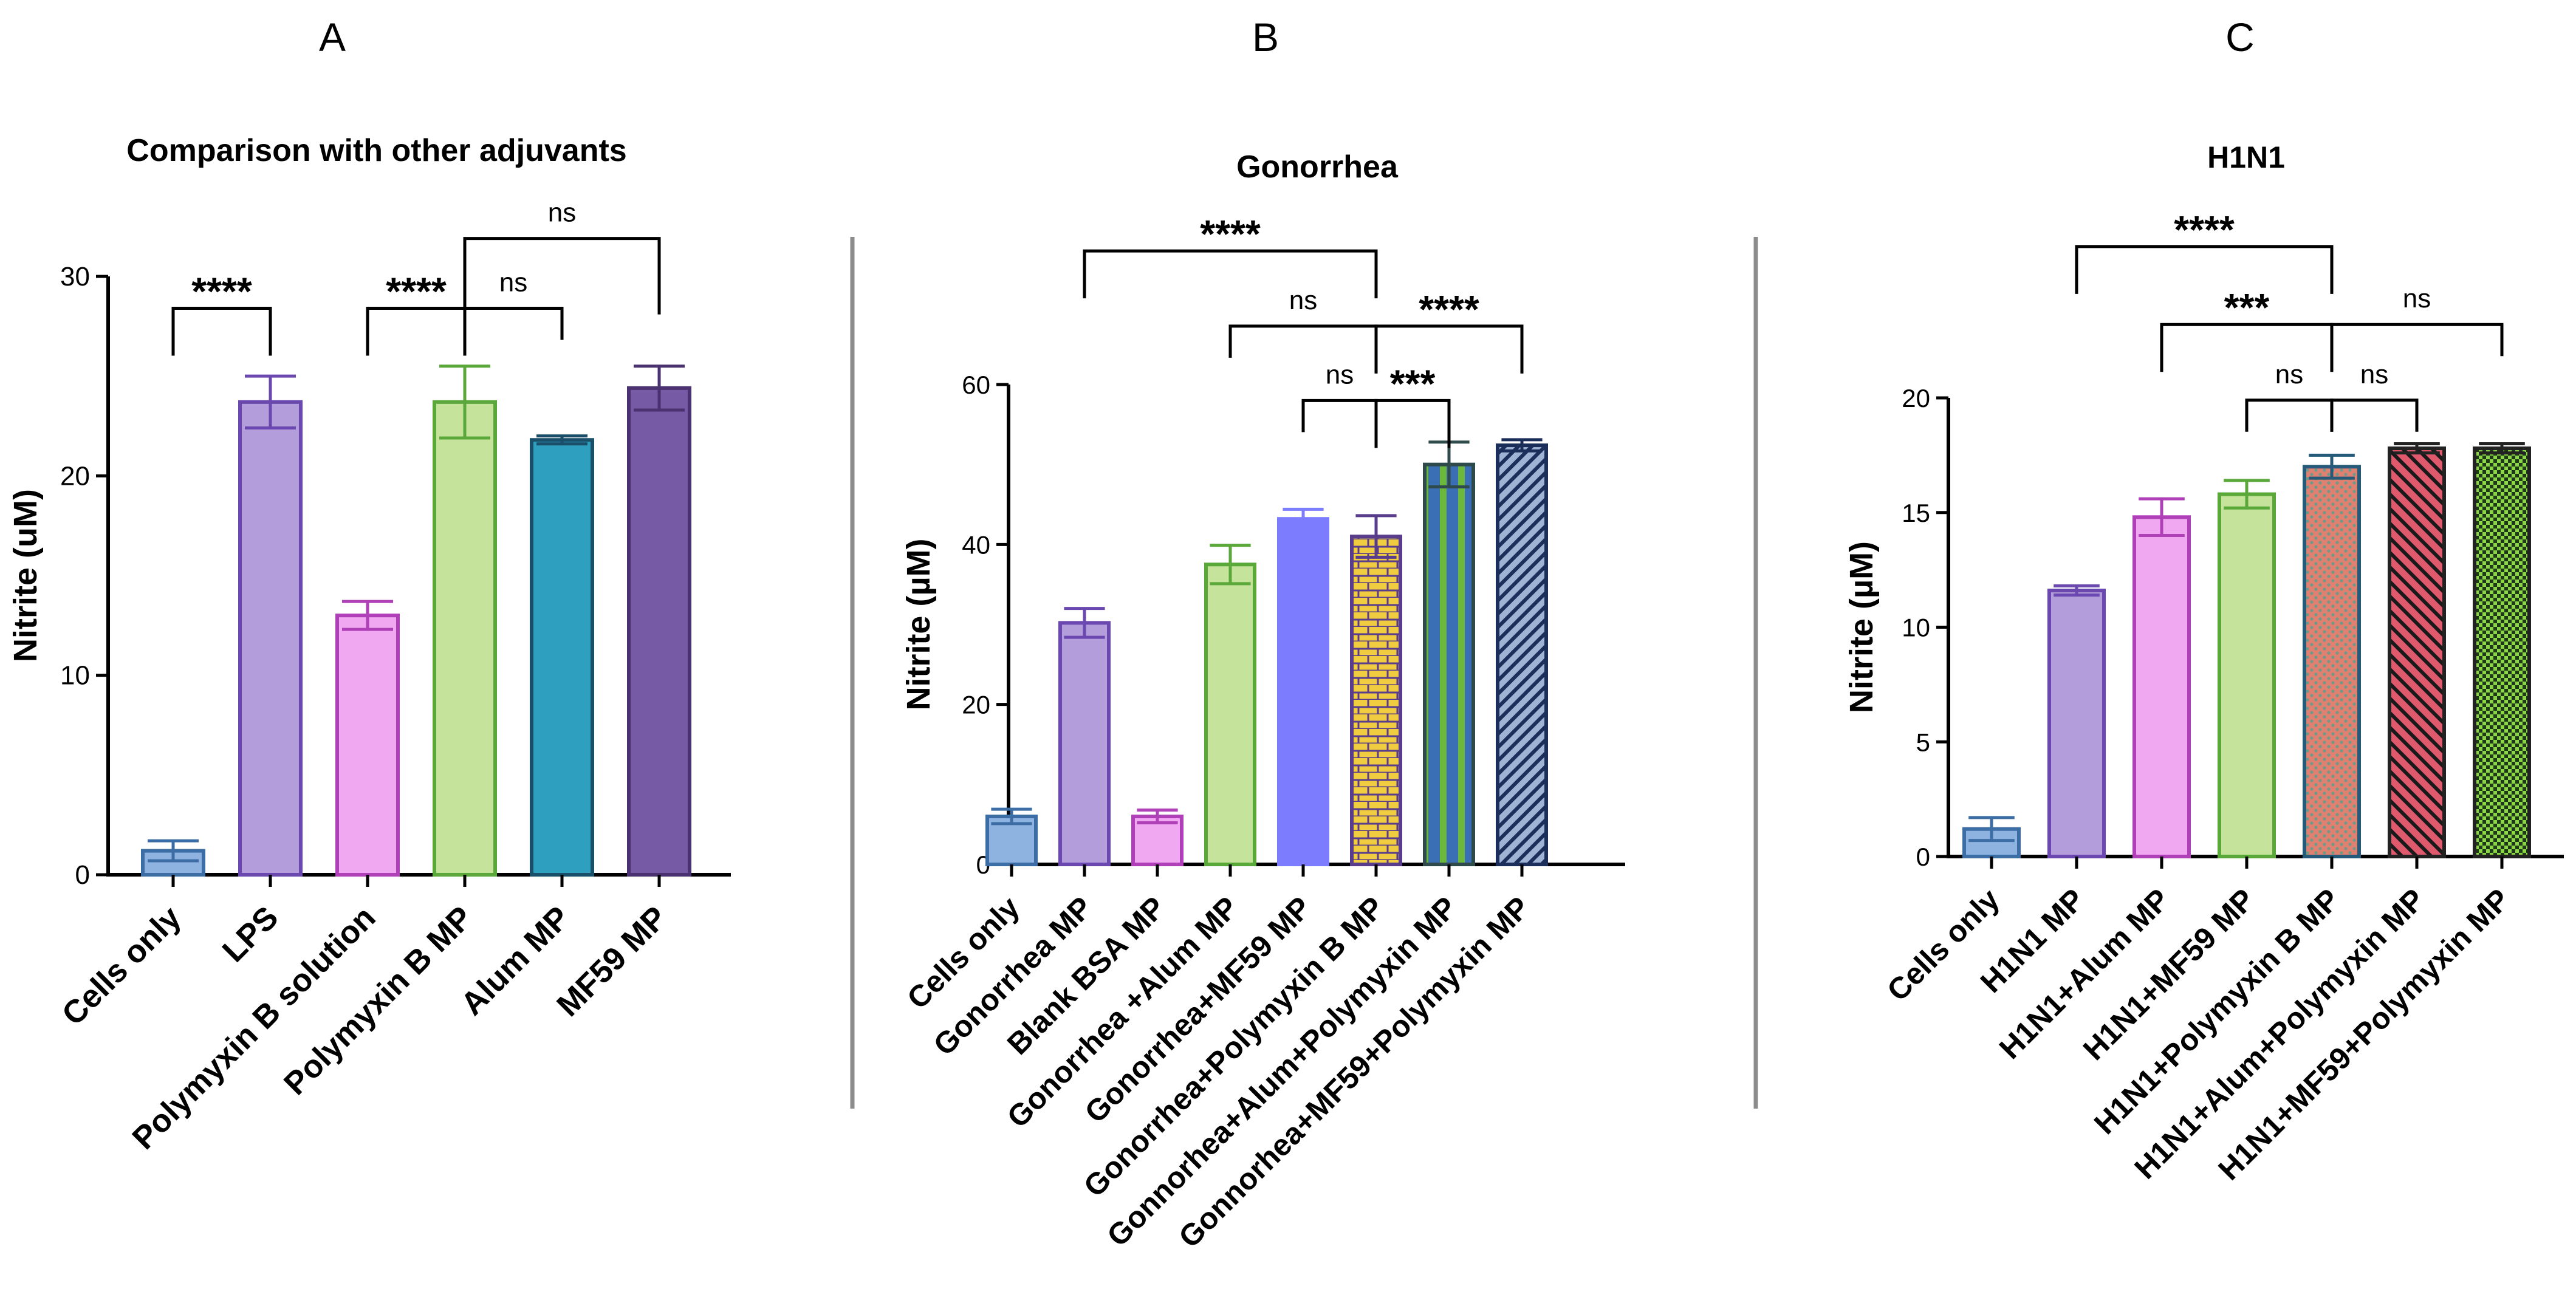 This screenshot has height=1303, width=2576. I want to click on bar-polymyxin-b-mp, so click(465, 638).